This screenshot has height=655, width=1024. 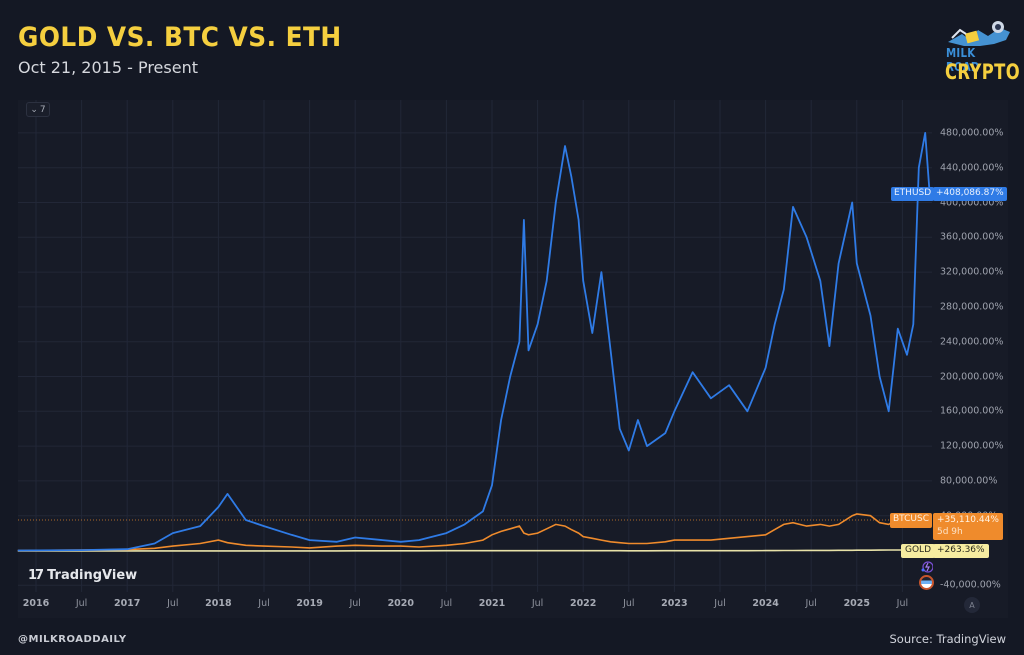 What do you see at coordinates (180, 37) in the screenshot?
I see `chart-title: GOLD VS. BTC VS. ETH` at bounding box center [180, 37].